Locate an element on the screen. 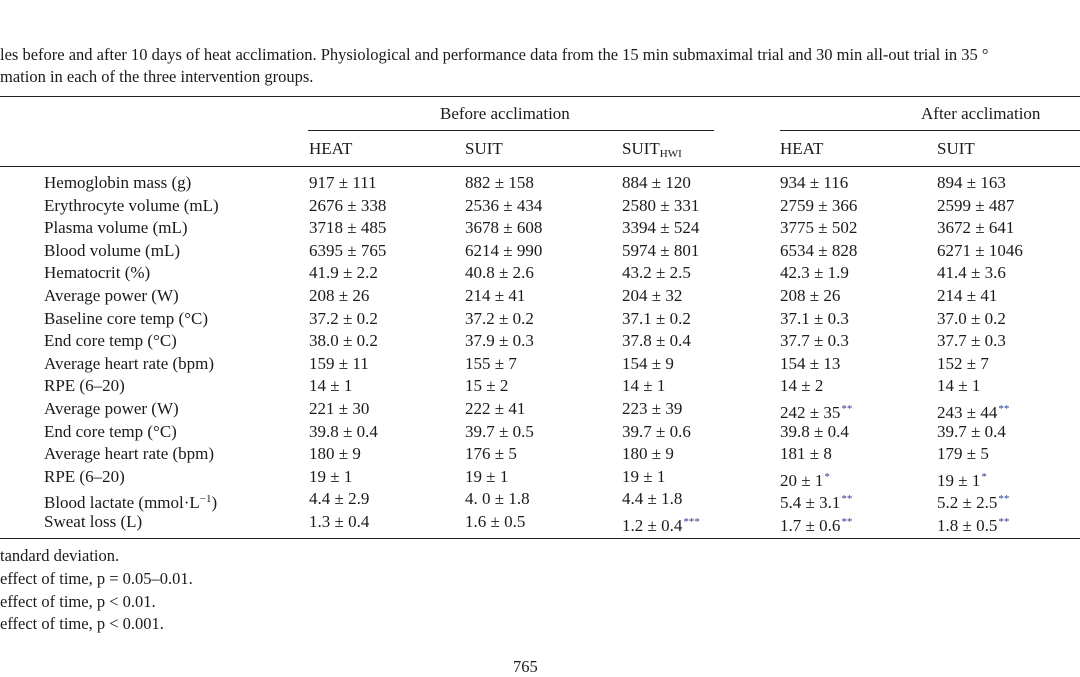 This screenshot has height=677, width=1080. row-label: Baseline core temp (°C) is located at coordinates (126, 319).